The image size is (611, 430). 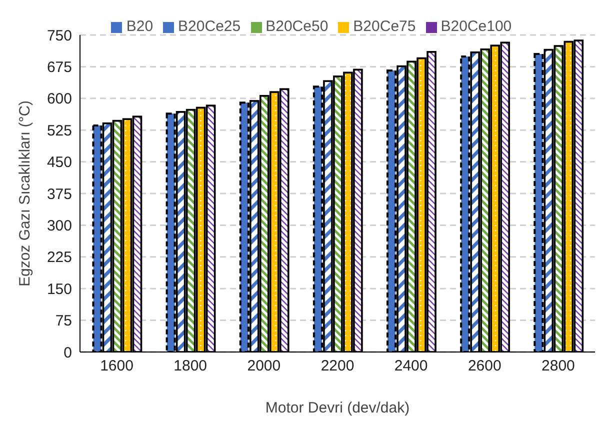 I want to click on y-tick-label: 600, so click(x=59, y=99).